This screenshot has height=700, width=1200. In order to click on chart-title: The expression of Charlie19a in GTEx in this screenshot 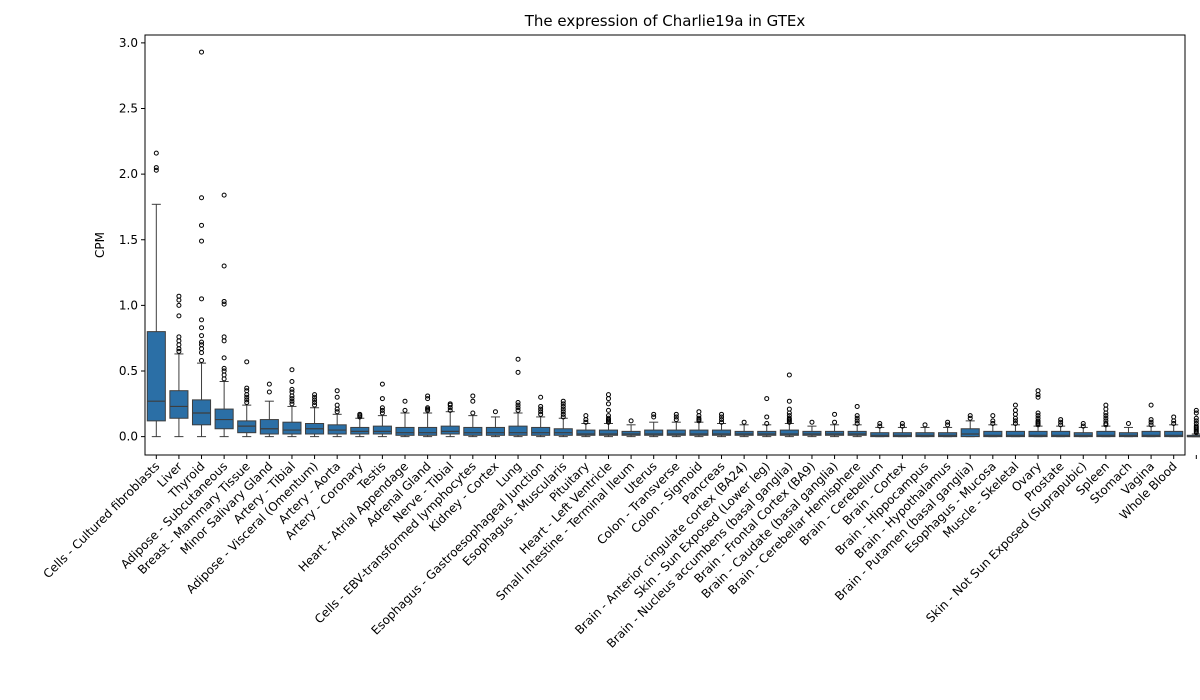, I will do `click(665, 21)`.